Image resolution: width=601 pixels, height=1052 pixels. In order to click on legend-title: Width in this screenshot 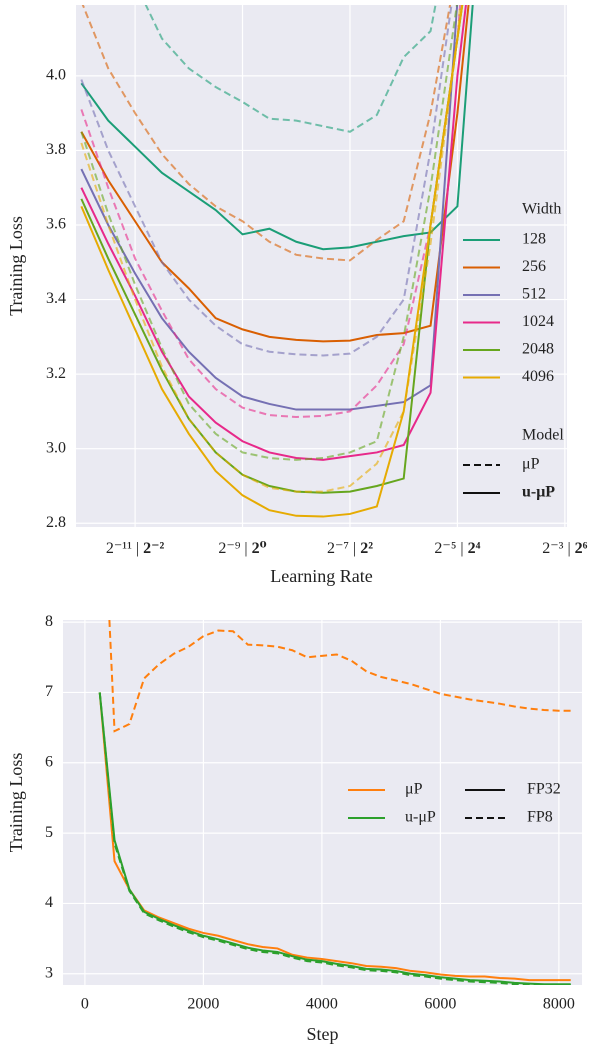, I will do `click(541, 209)`.